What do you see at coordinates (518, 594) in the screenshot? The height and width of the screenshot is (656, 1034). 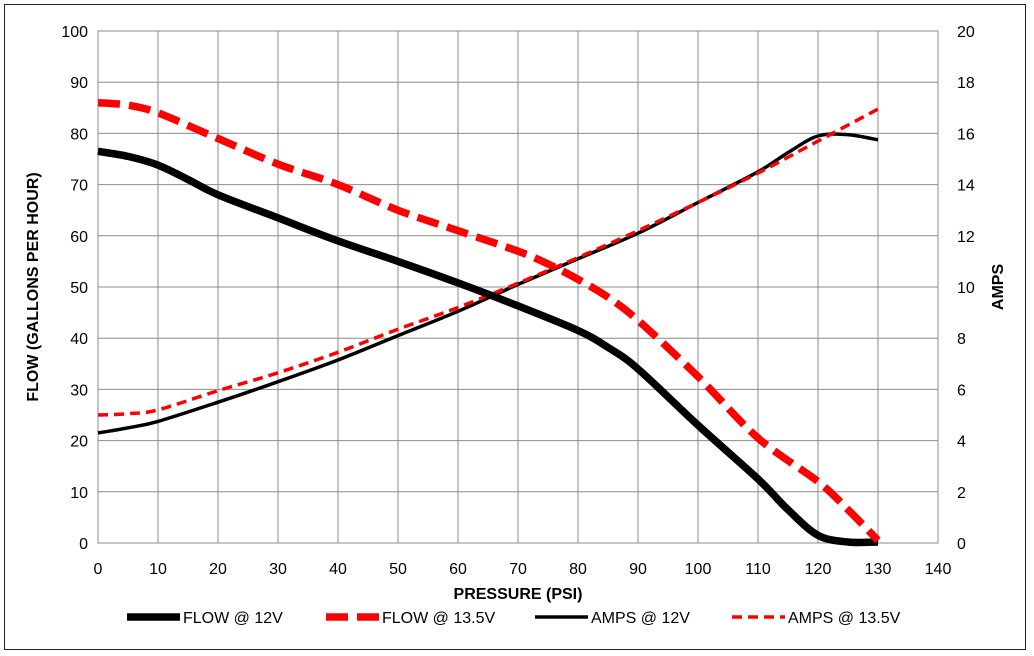 I see `x-axis-title: PRESSURE (PSI)` at bounding box center [518, 594].